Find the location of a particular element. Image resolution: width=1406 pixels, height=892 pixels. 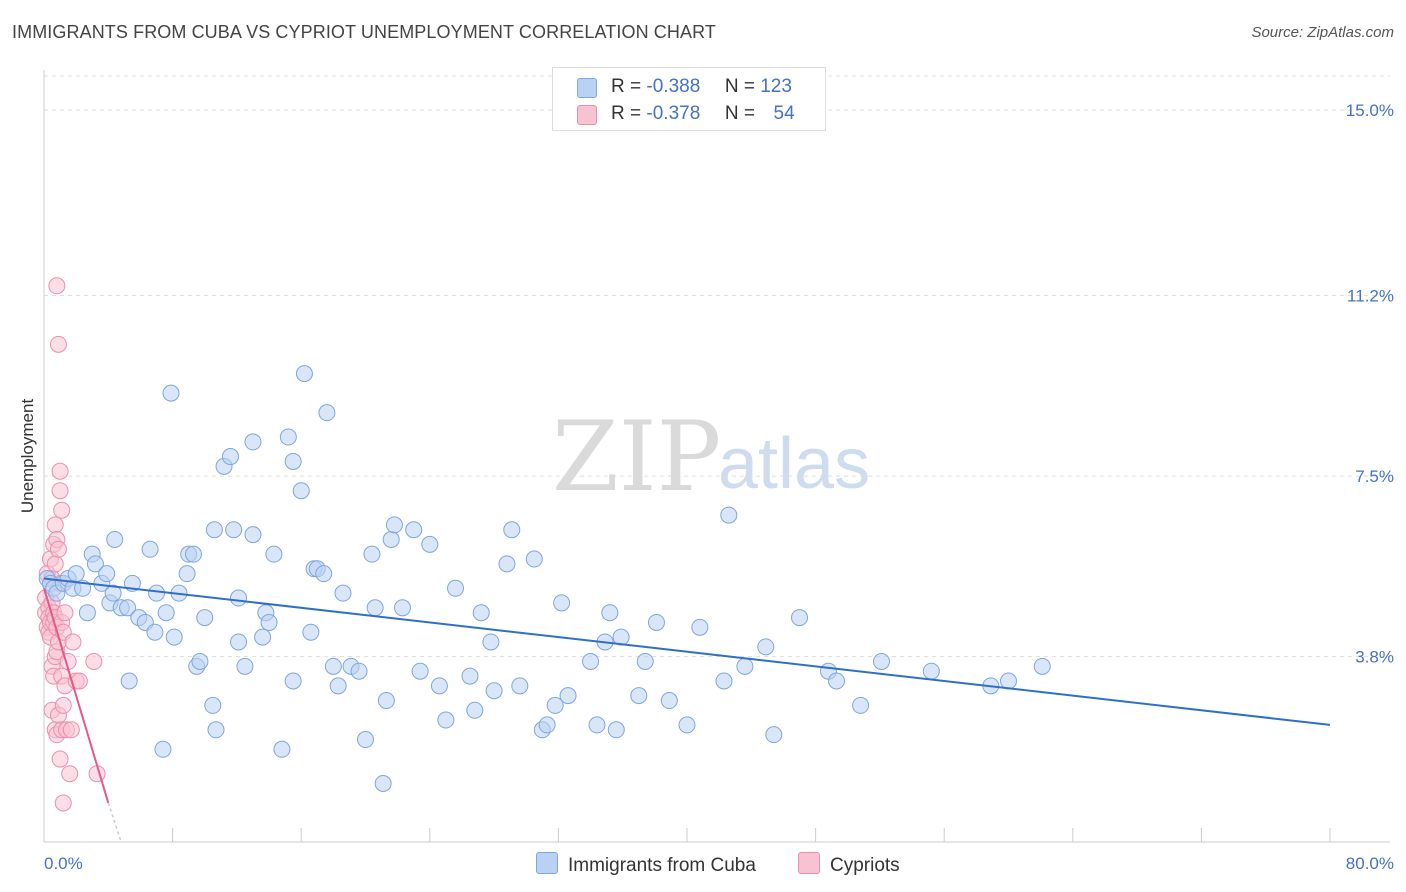

correlation-legend: R = -0.388 N = 123 R = -0.378 N = 54 is located at coordinates (689, 99).